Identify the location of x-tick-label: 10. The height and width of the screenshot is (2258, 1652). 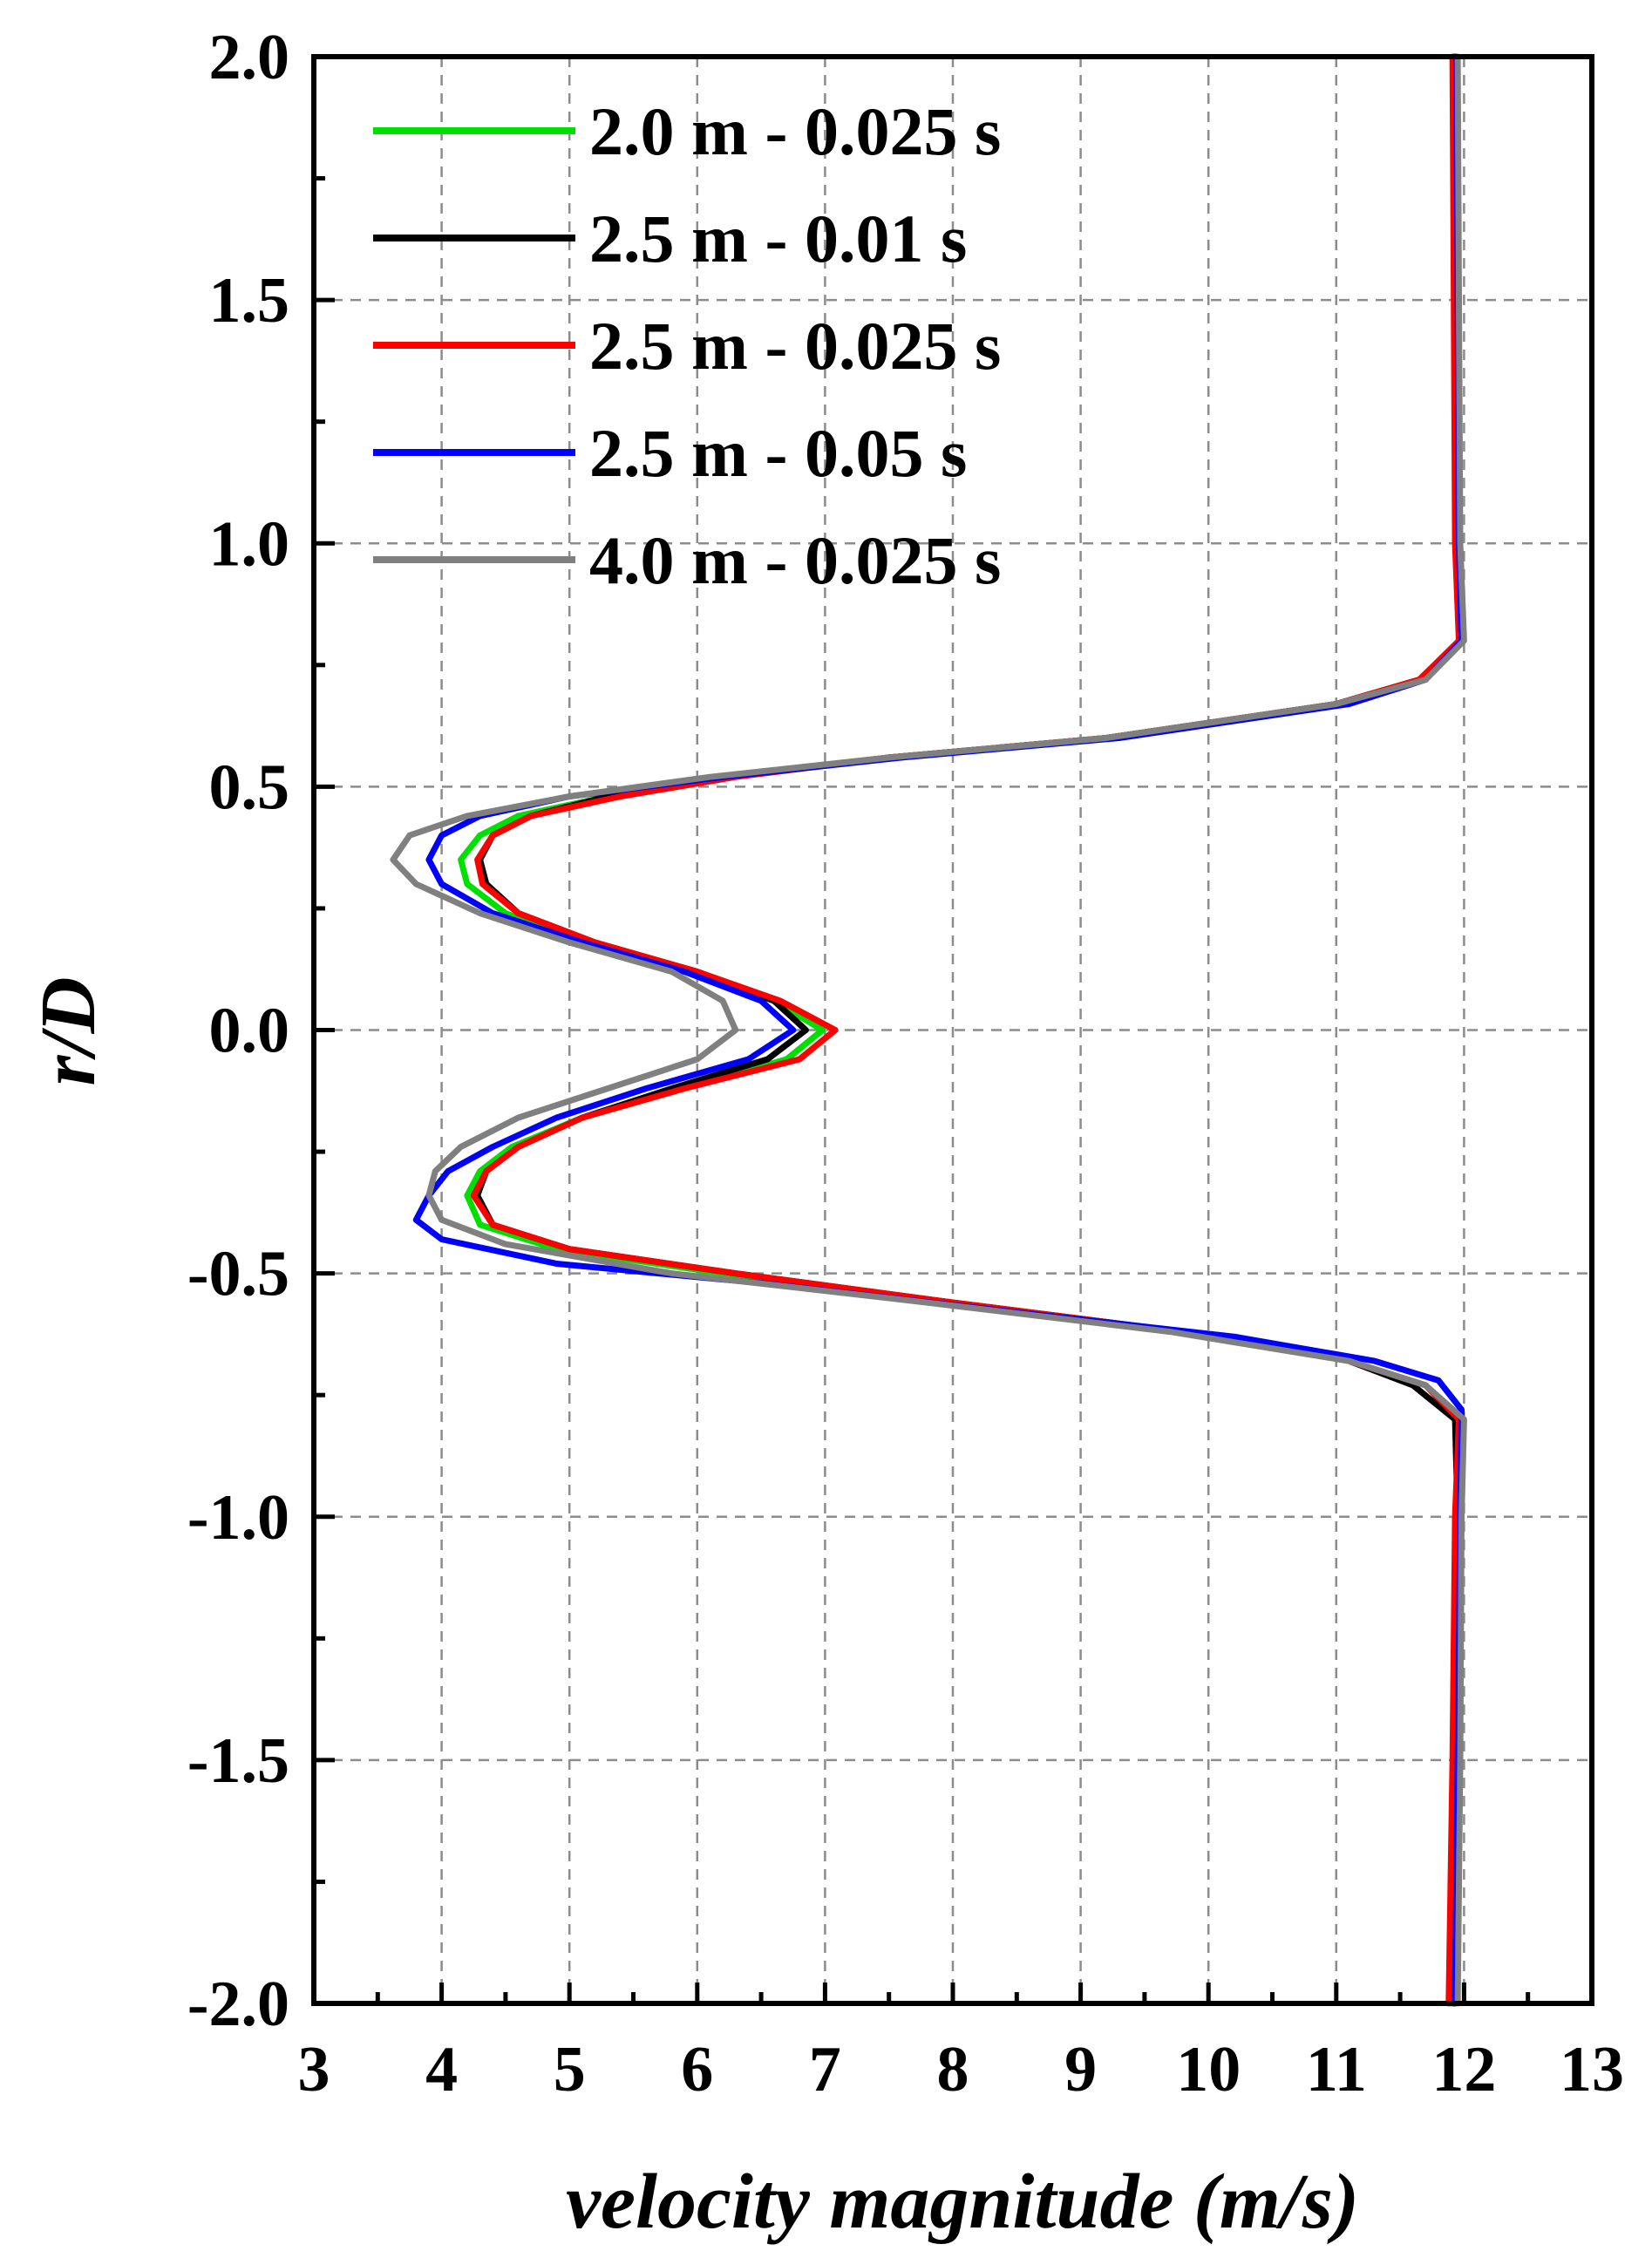
(1208, 2069).